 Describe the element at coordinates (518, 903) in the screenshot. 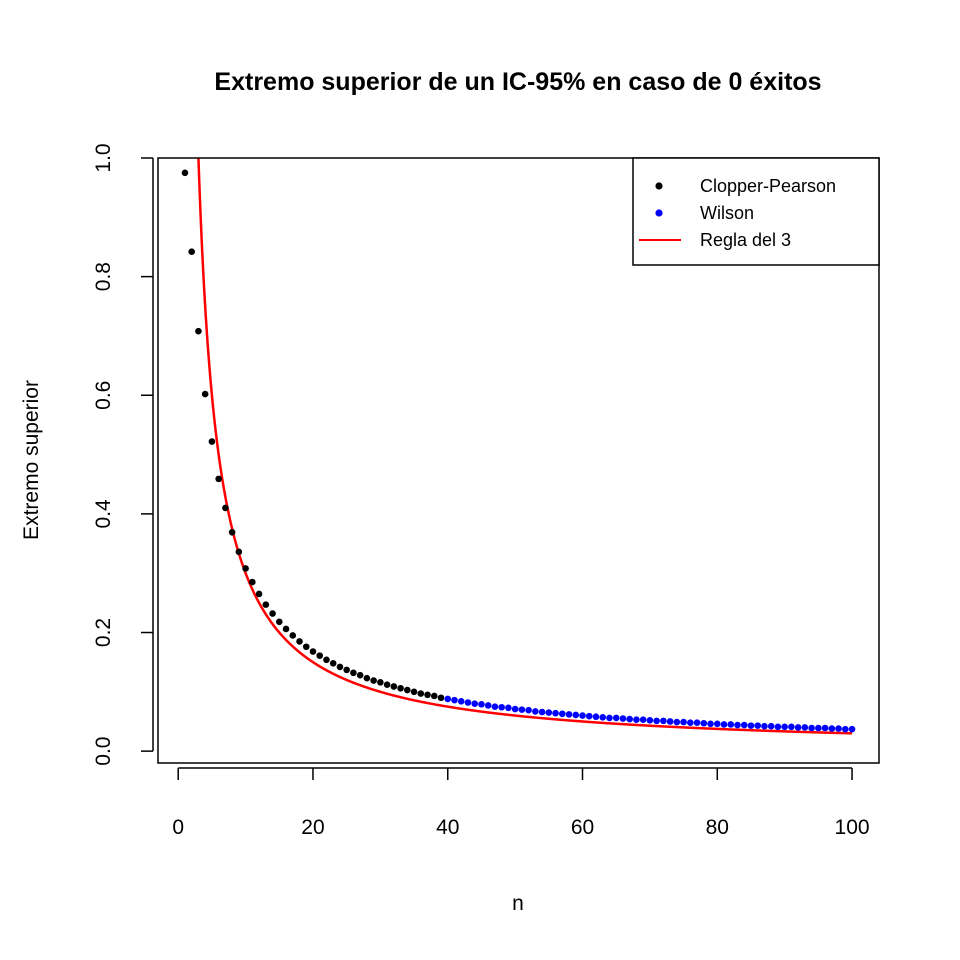

I see `x-axis-title: n` at that location.